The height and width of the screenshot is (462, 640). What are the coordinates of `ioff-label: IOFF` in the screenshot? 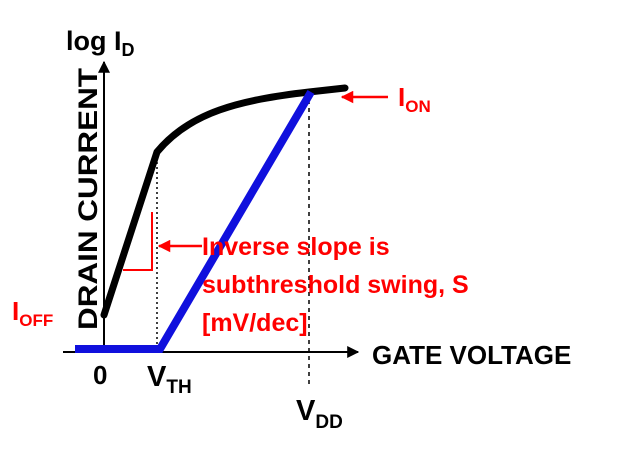 It's located at (32, 313).